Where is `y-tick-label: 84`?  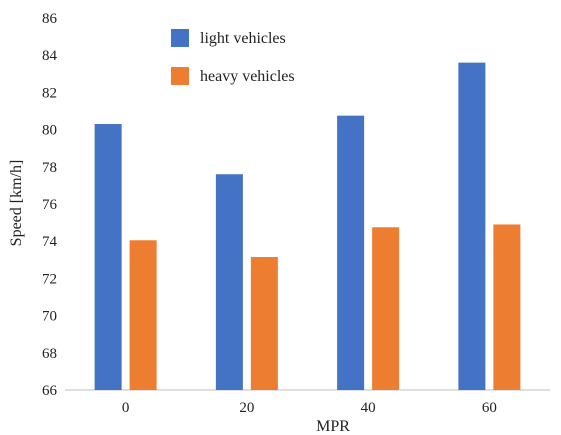
y-tick-label: 84 is located at coordinates (50, 56).